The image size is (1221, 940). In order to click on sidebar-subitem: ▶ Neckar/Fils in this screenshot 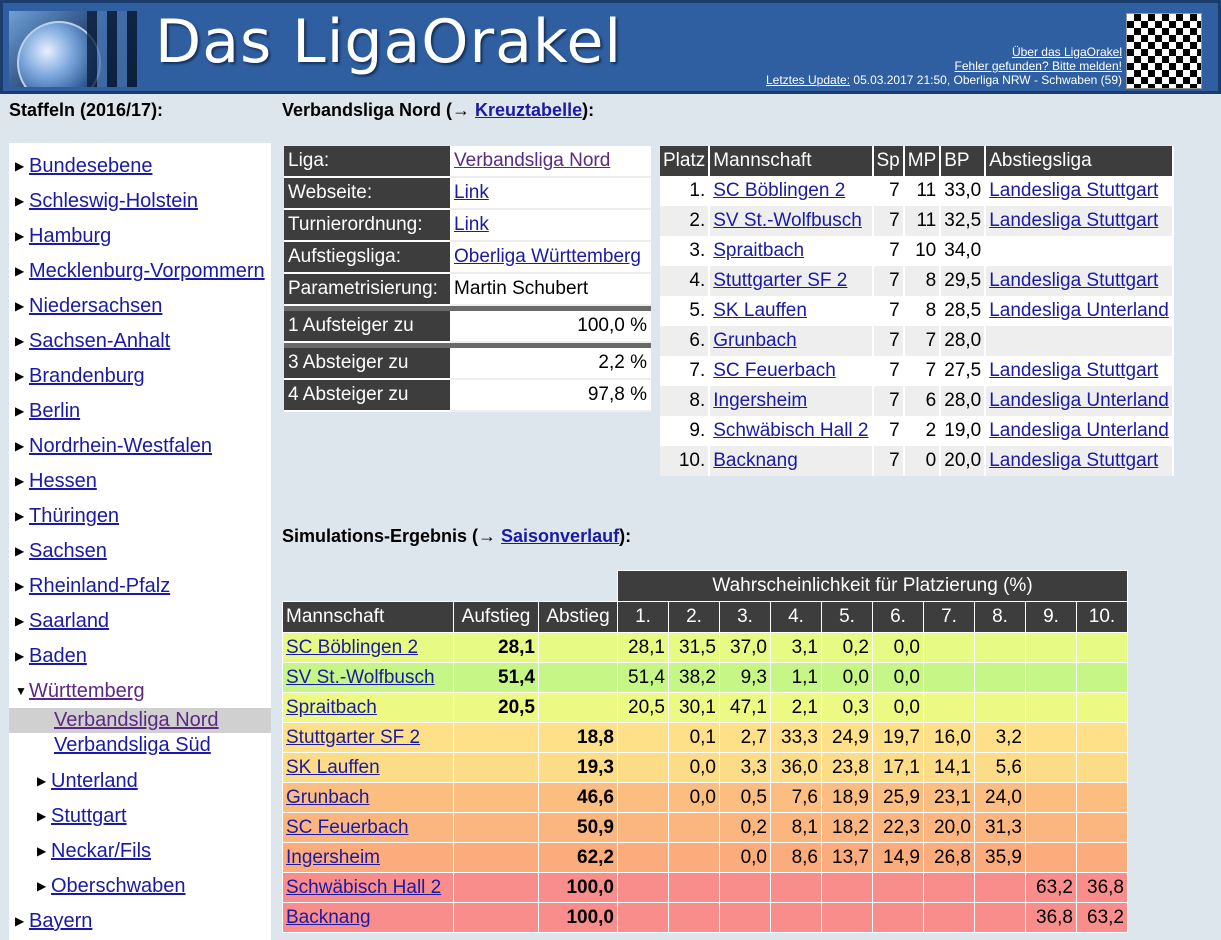, I will do `click(94, 851)`.